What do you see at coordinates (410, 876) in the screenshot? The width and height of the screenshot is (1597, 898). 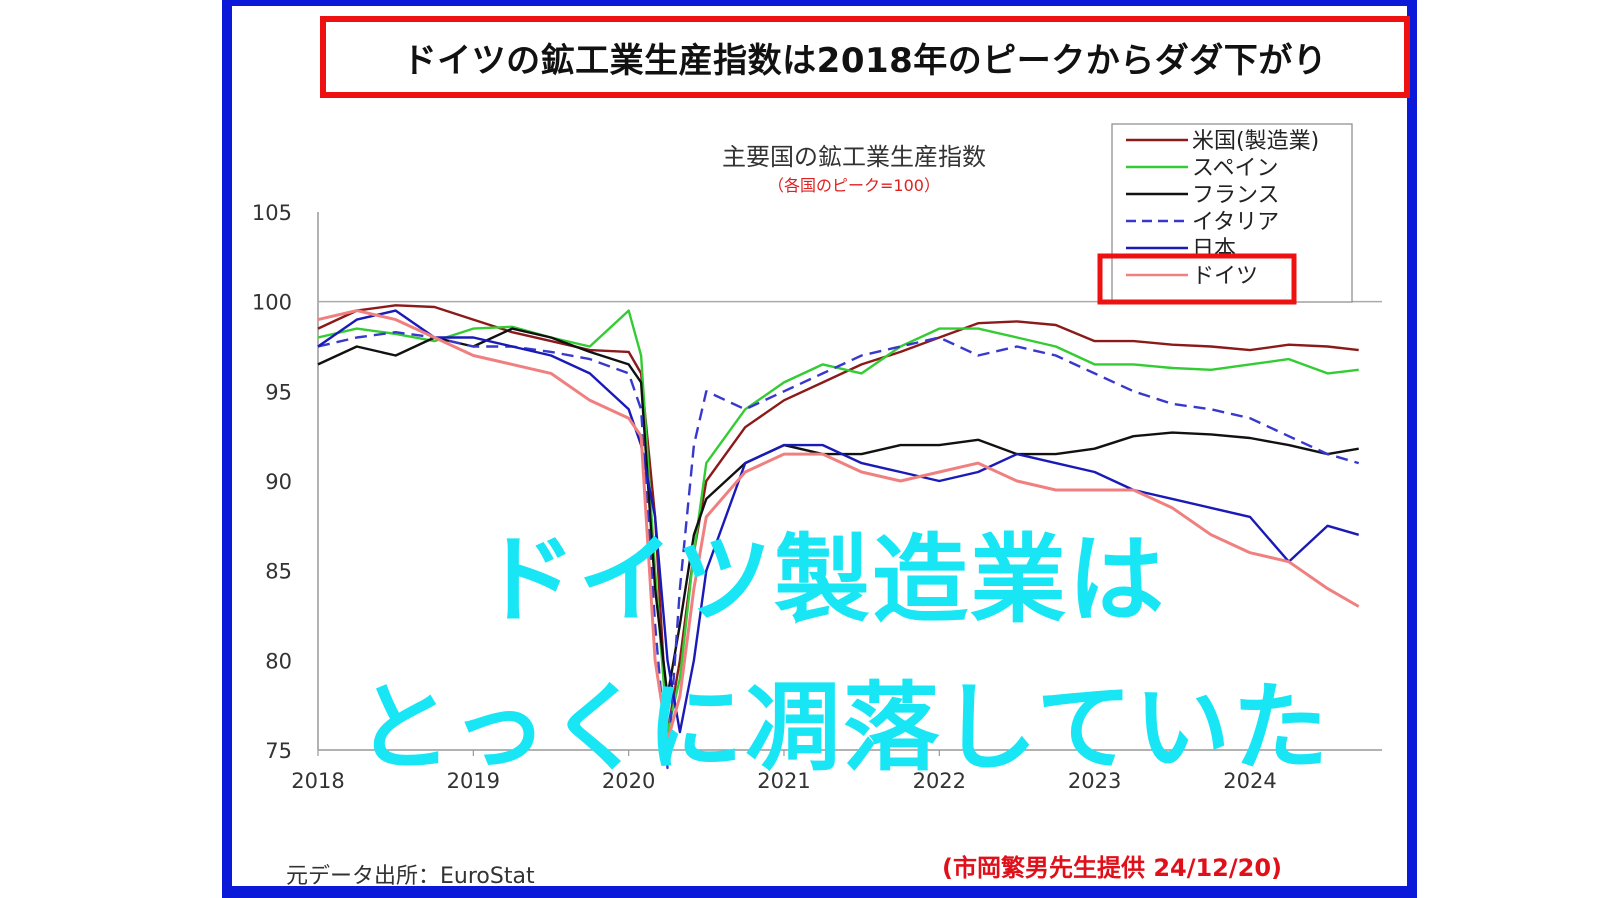 I see `source-note: 元データ出所：EuroStat` at bounding box center [410, 876].